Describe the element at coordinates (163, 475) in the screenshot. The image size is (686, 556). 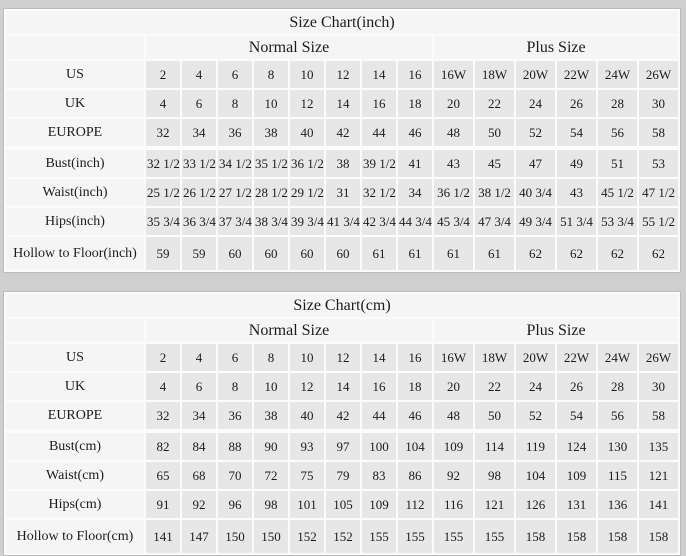
I see `size-value-cell: 65` at that location.